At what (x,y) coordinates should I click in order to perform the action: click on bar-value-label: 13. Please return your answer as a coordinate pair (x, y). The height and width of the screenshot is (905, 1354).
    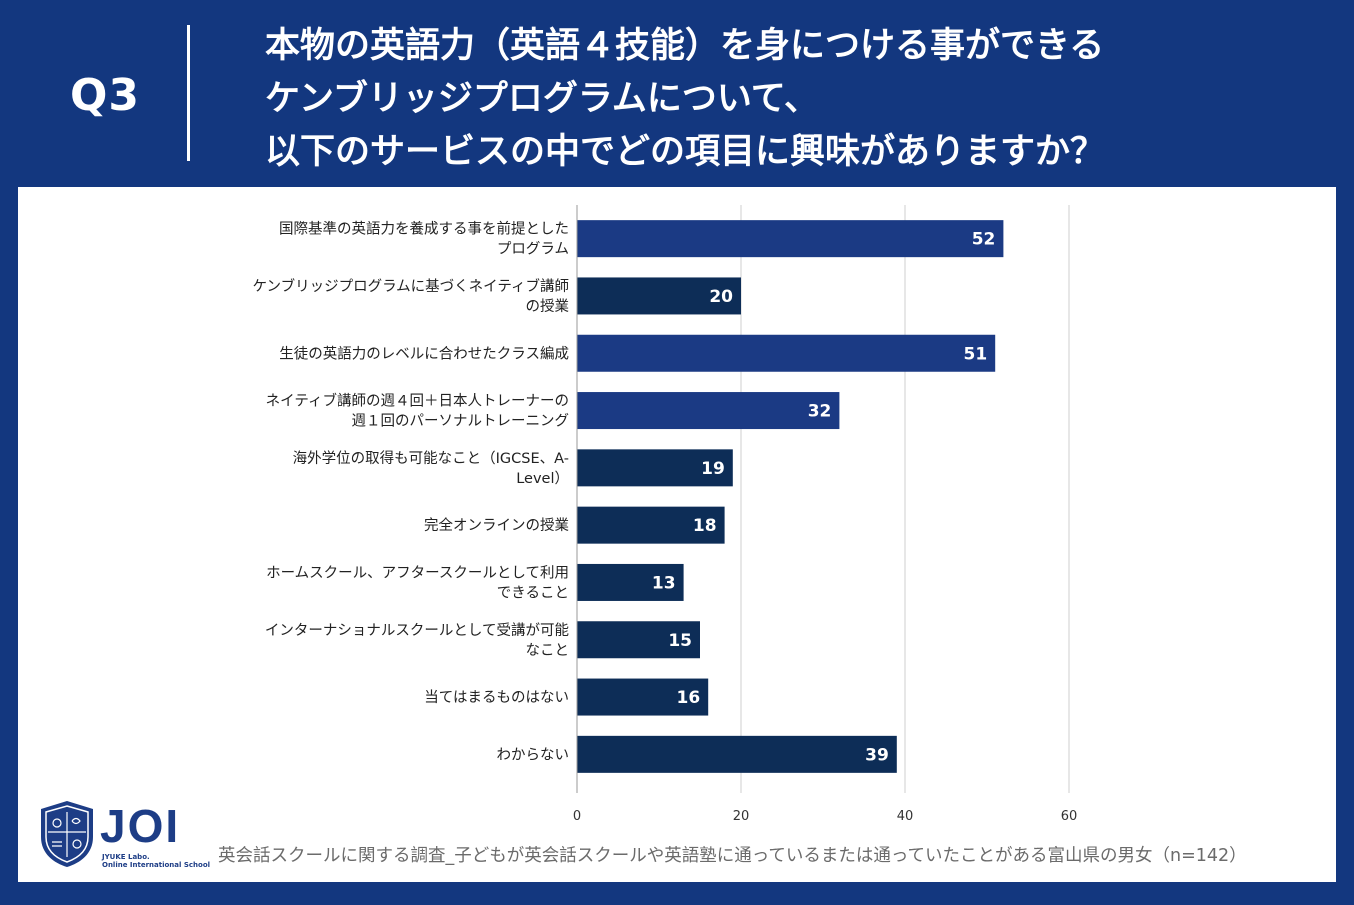
    Looking at the image, I should click on (664, 583).